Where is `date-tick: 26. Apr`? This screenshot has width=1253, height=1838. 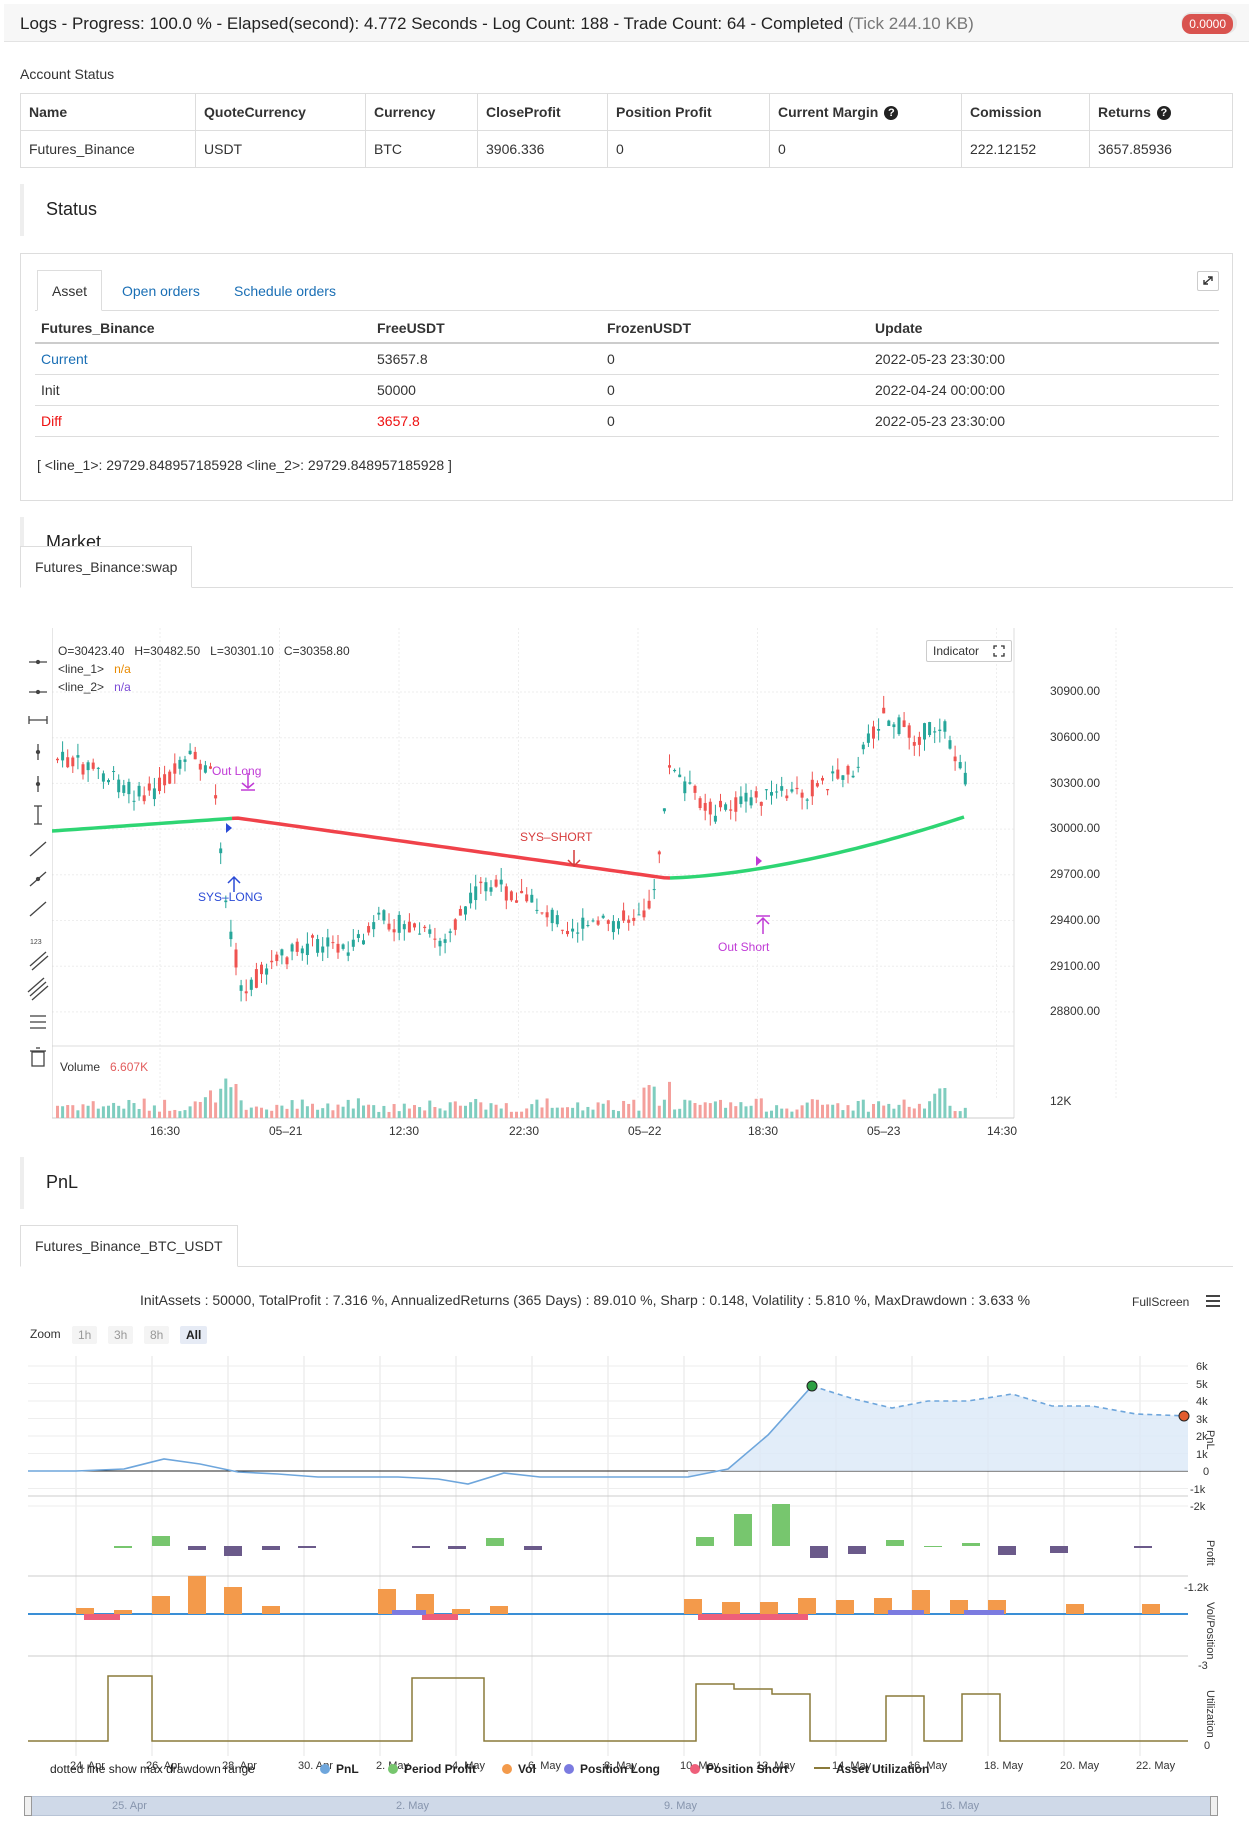 date-tick: 26. Apr is located at coordinates (163, 1766).